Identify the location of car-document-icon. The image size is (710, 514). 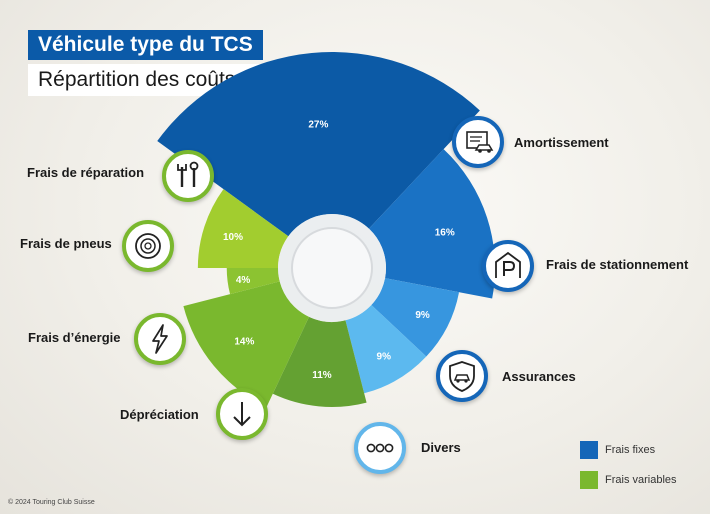
(478, 142).